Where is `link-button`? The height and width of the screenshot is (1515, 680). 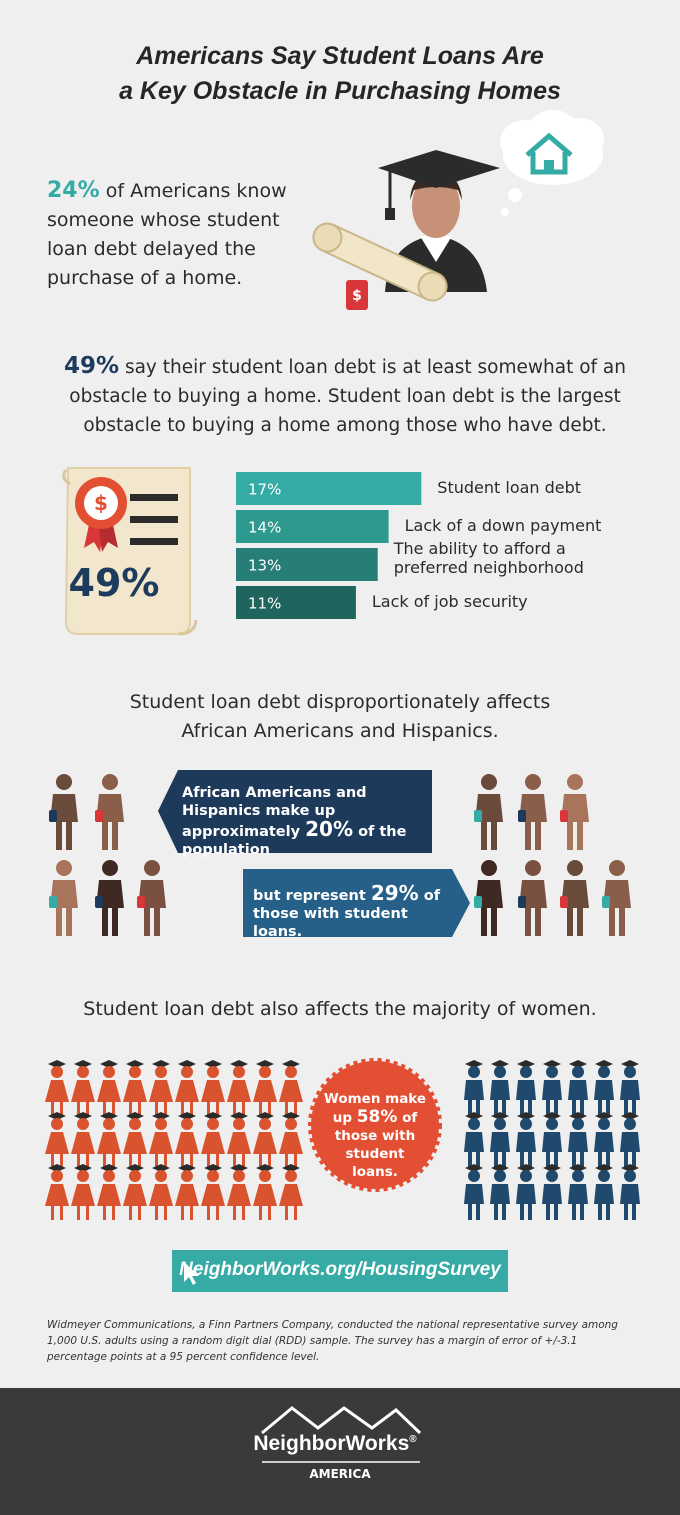
link-button is located at coordinates (340, 1271).